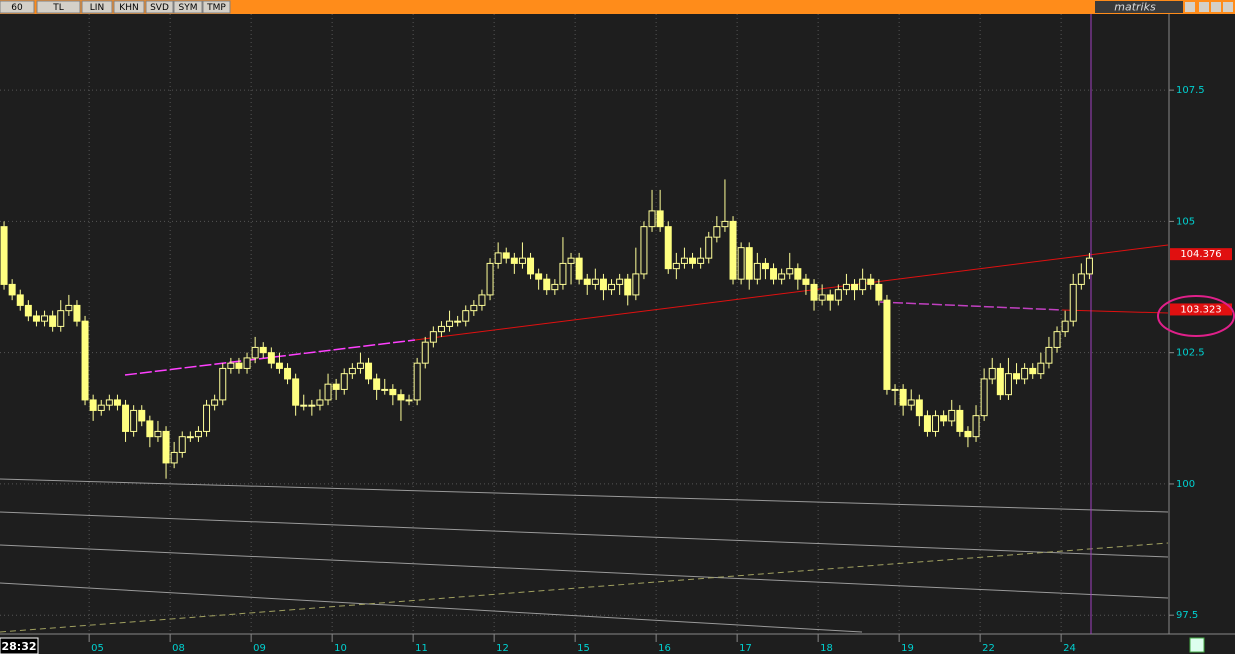 The height and width of the screenshot is (654, 1235). What do you see at coordinates (1069, 648) in the screenshot?
I see `x-tick-label: 24` at bounding box center [1069, 648].